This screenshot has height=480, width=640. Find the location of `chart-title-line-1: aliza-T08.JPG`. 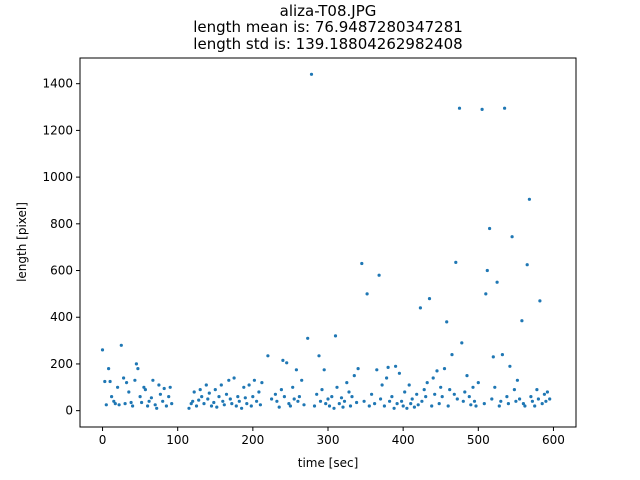

chart-title-line-1: aliza-T08.JPG is located at coordinates (328, 11).